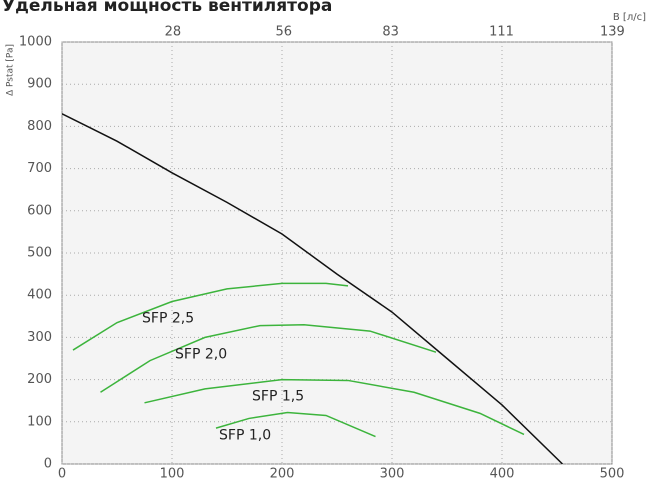 This screenshot has height=488, width=648. I want to click on x-tick-label: 300, so click(392, 474).